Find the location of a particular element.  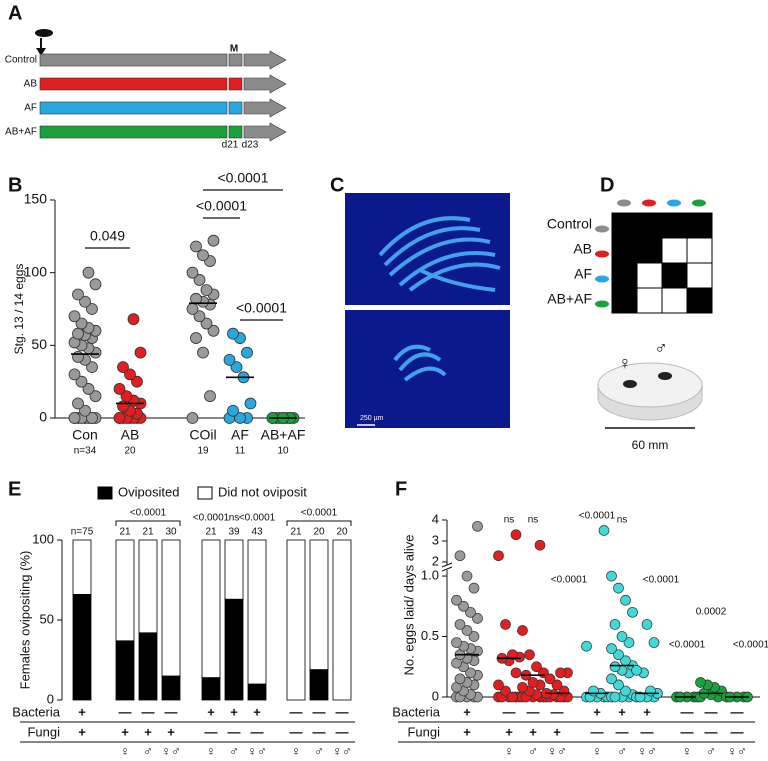

timeline-arrow is located at coordinates (265, 132).